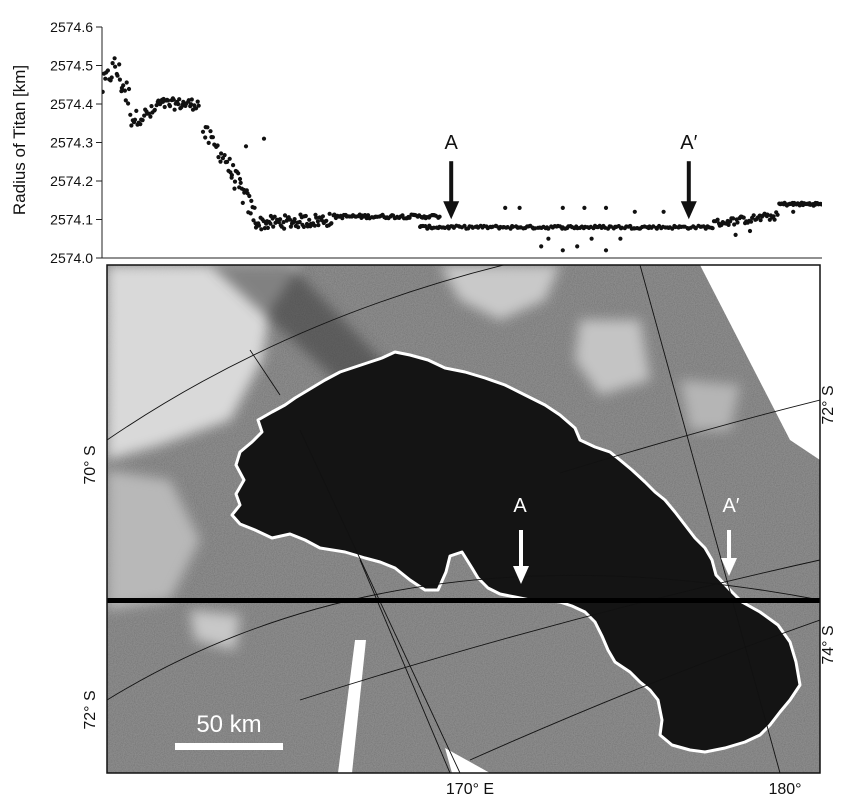 This screenshot has width=847, height=800. Describe the element at coordinates (463, 600) in the screenshot. I see `mosaic-seam` at that location.